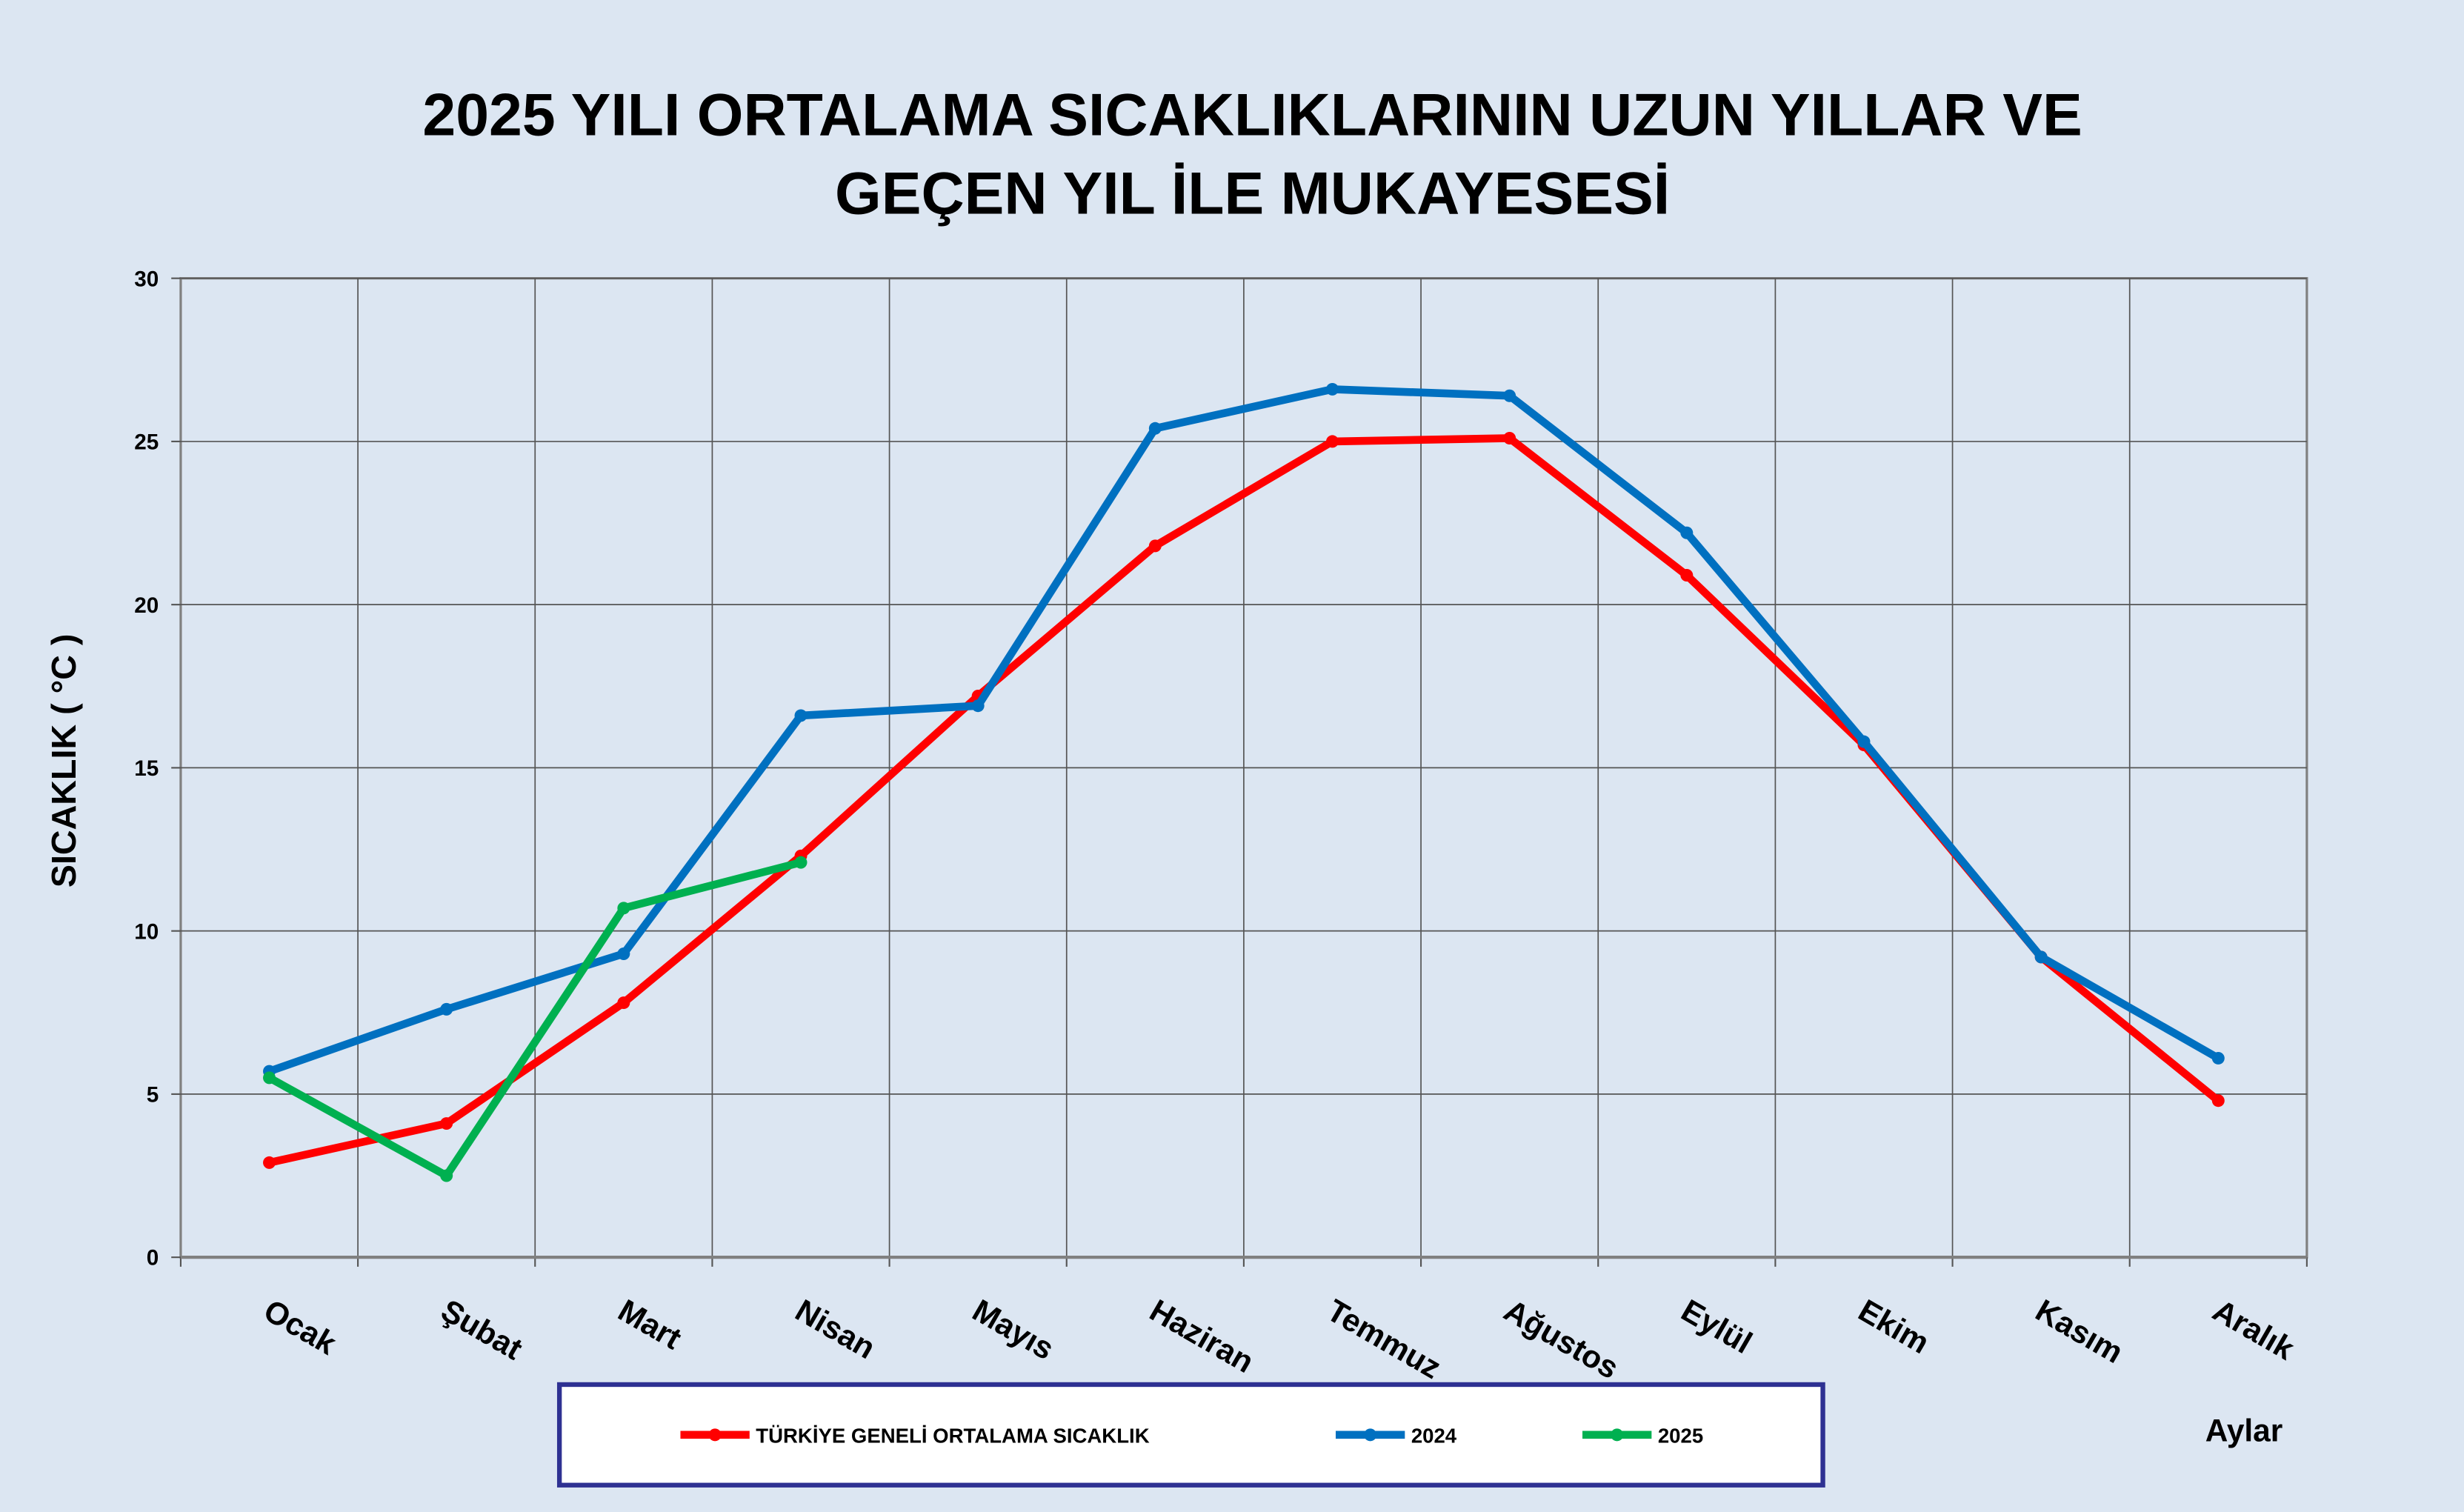  What do you see at coordinates (146, 768) in the screenshot?
I see `y-tick-label: 15` at bounding box center [146, 768].